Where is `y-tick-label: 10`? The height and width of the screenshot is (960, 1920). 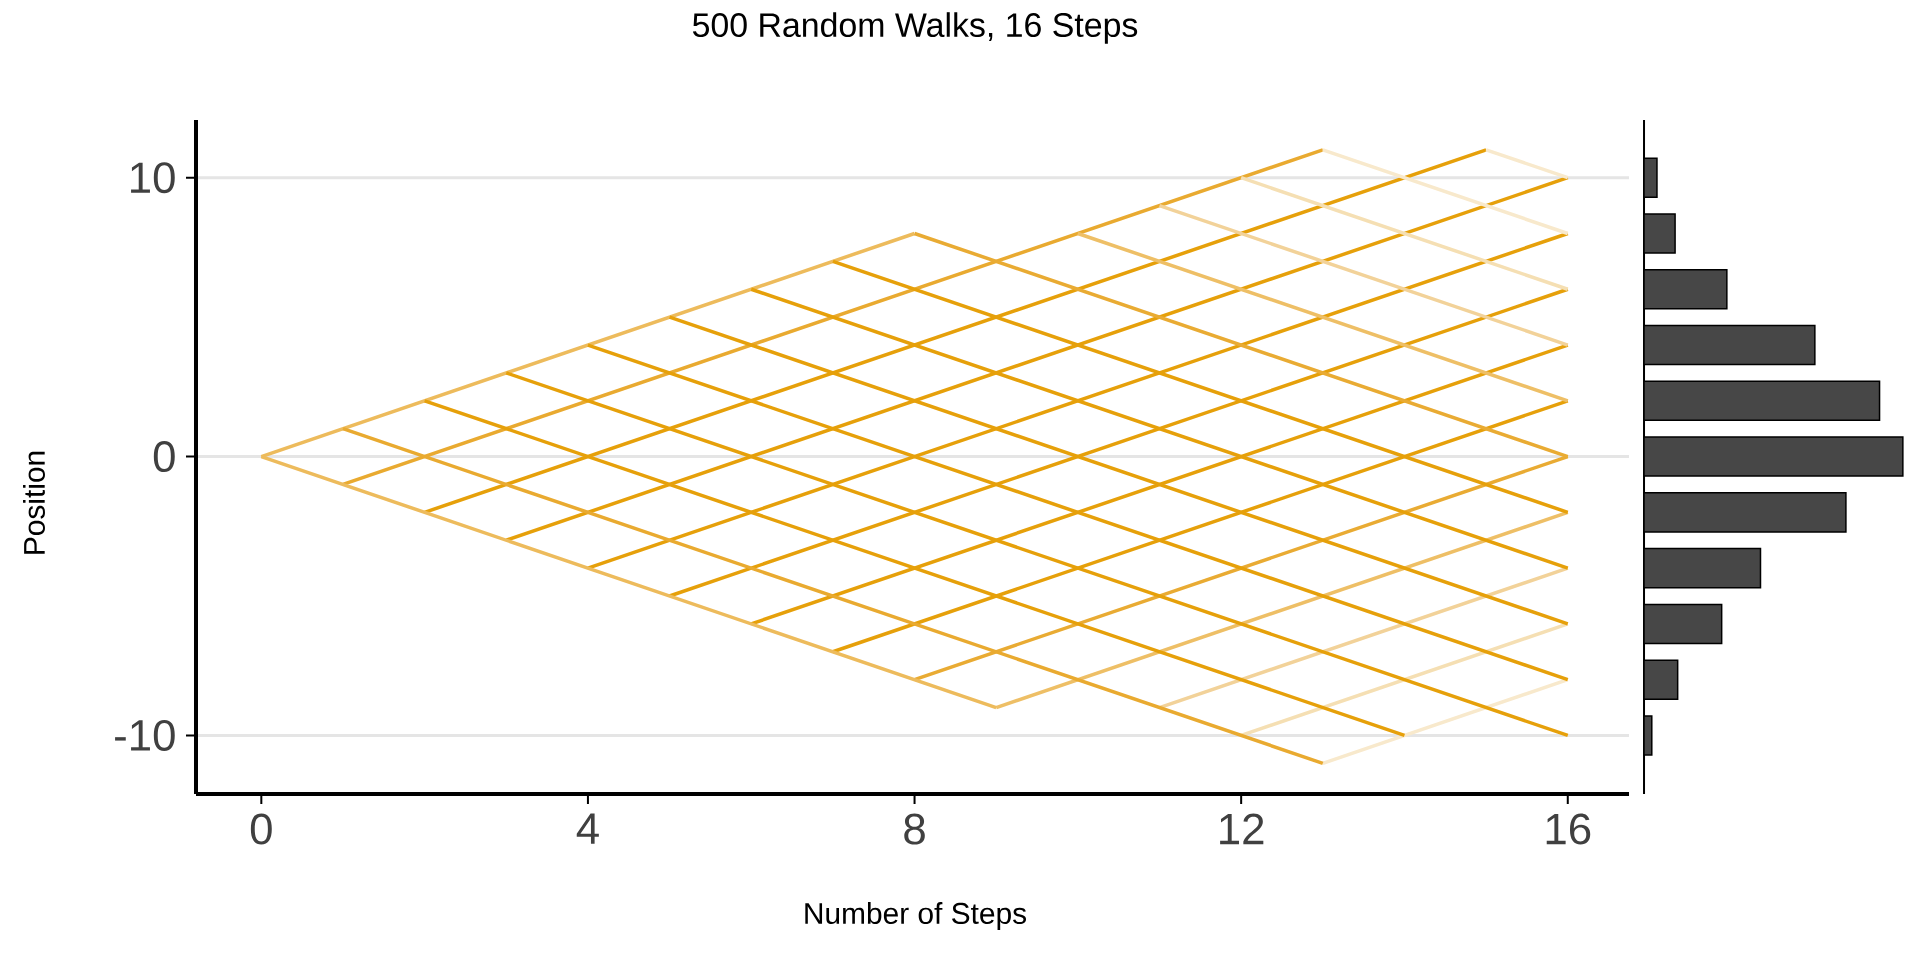 y-tick-label: 10 is located at coordinates (153, 178).